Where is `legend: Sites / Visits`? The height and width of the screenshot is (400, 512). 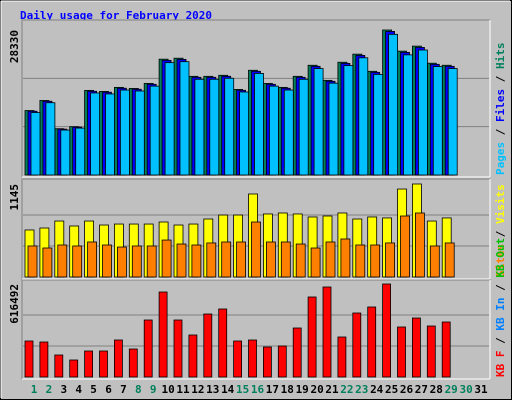
legend: Sites / Visits is located at coordinates (500, 230).